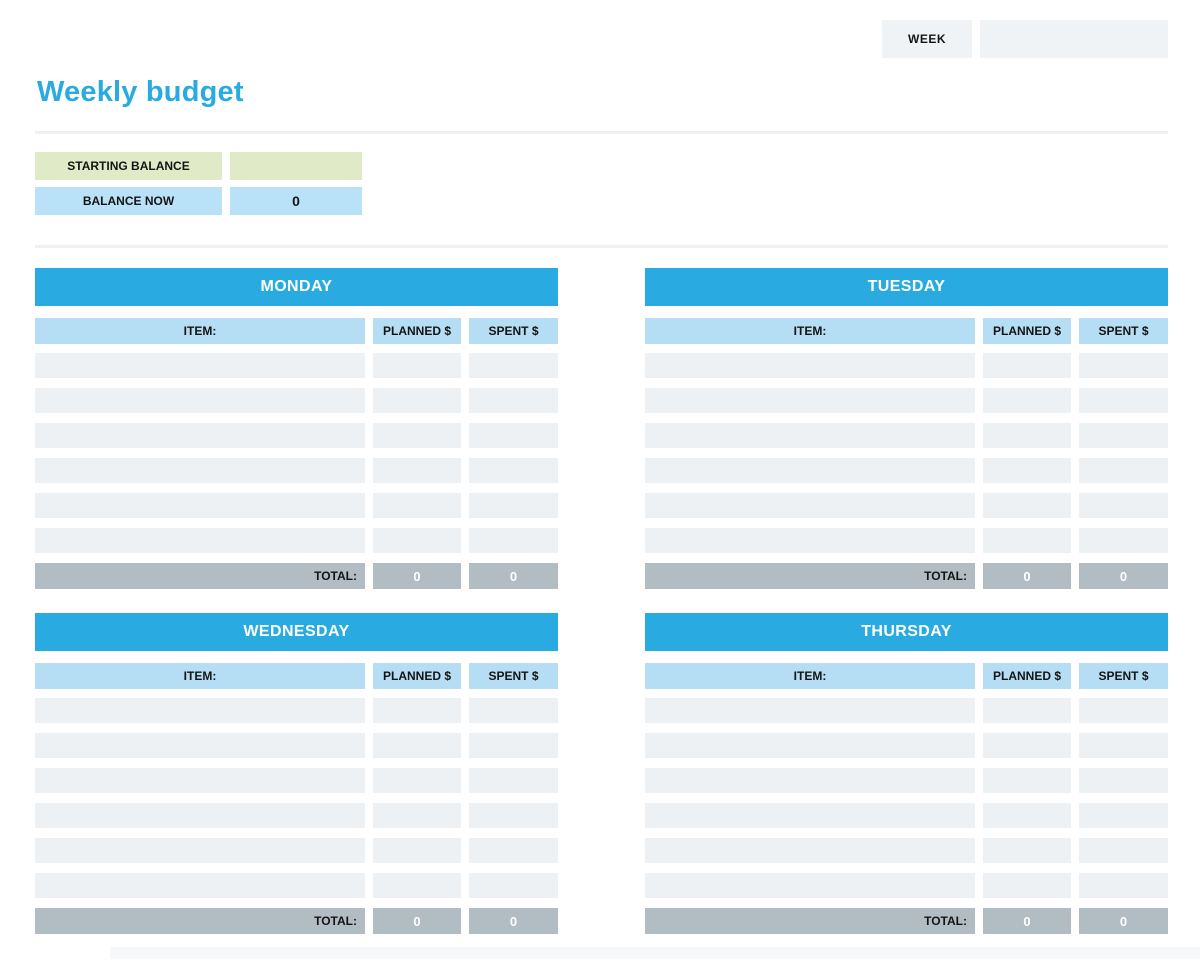 Image resolution: width=1200 pixels, height=959 pixels. Describe the element at coordinates (128, 201) in the screenshot. I see `balance-now-label: BALANCE NOW` at that location.